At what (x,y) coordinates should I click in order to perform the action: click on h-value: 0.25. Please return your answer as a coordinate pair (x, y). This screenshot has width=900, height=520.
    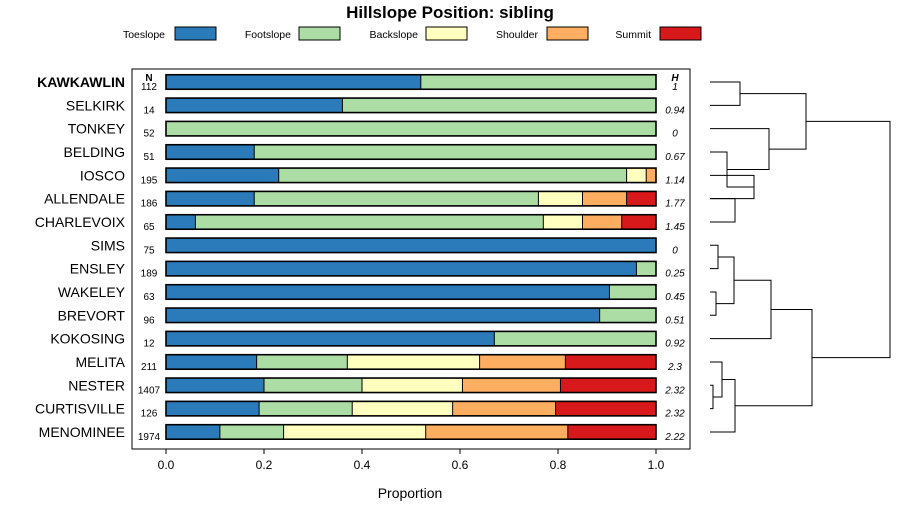
    Looking at the image, I should click on (675, 274).